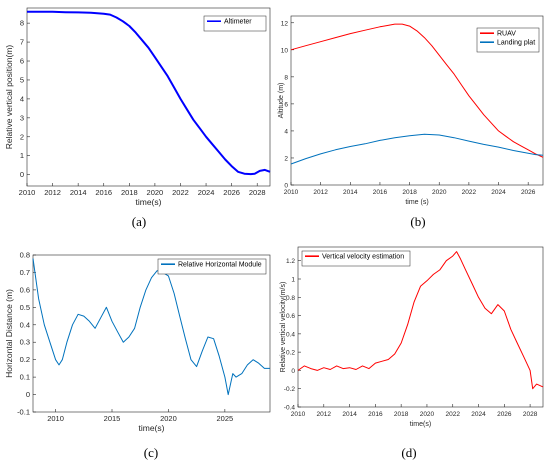 This screenshot has width=550, height=467. I want to click on y-tick-label: 1.2, so click(290, 261).